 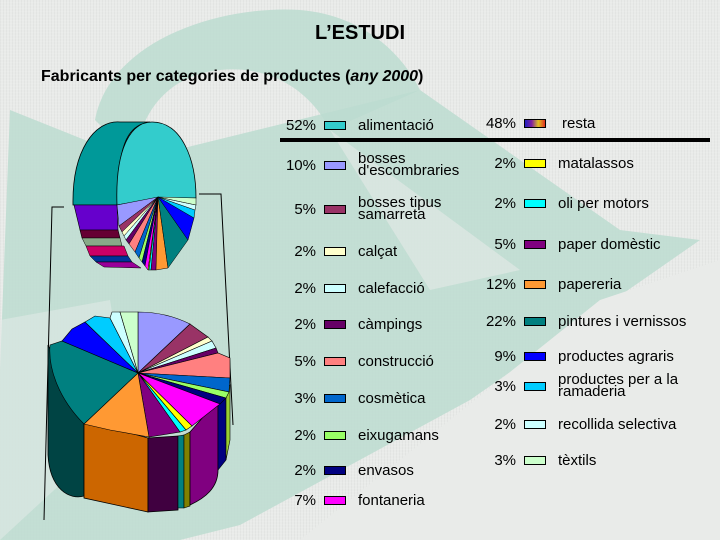 I want to click on top-pie-resta, so click(x=135, y=233).